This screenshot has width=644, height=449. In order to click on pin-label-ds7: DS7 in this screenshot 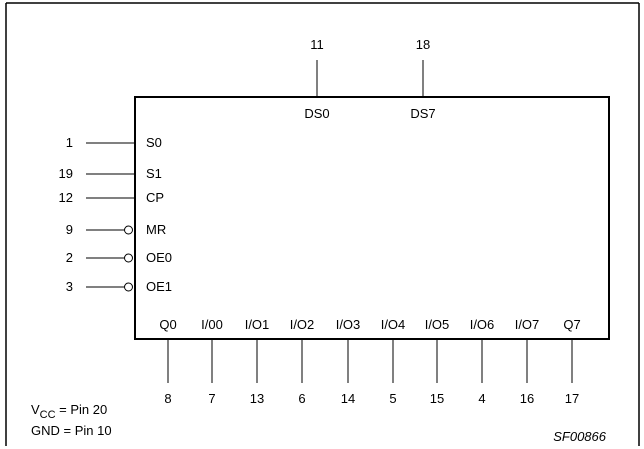, I will do `click(422, 113)`.